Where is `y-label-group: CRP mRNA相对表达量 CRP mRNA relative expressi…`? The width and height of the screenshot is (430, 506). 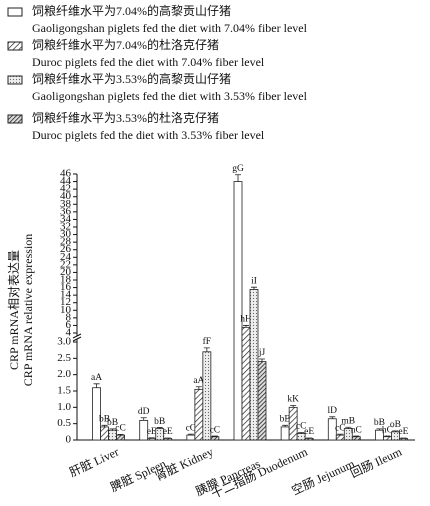
y-label-group: CRP mRNA相对表达量 CRP mRNA relative expressi… is located at coordinates (21, 310).